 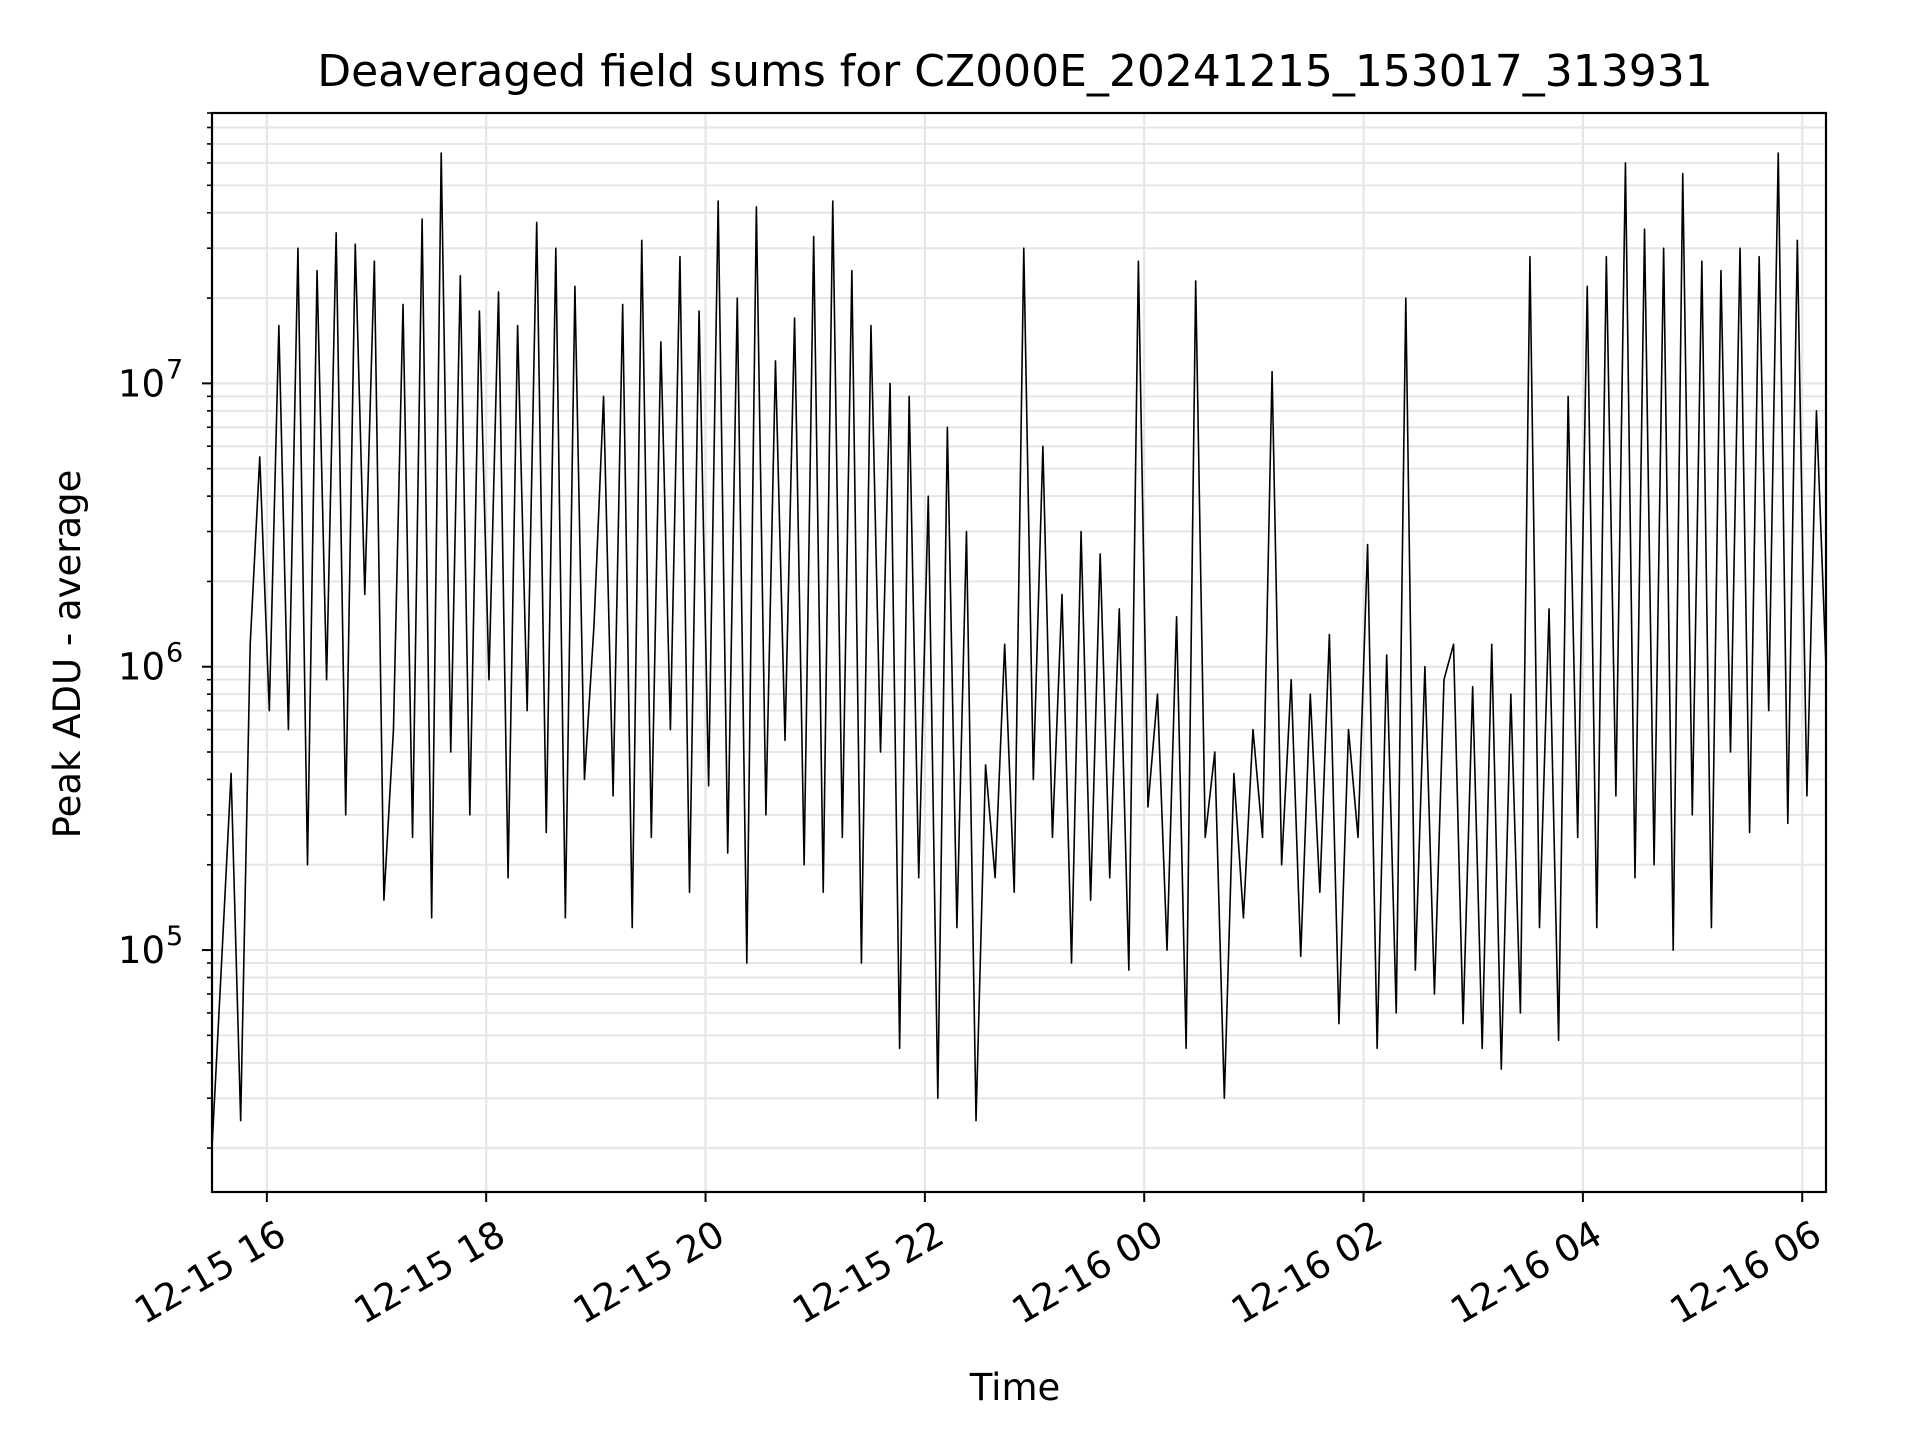 What do you see at coordinates (174, 936) in the screenshot?
I see `y-tick-exponent: 5` at bounding box center [174, 936].